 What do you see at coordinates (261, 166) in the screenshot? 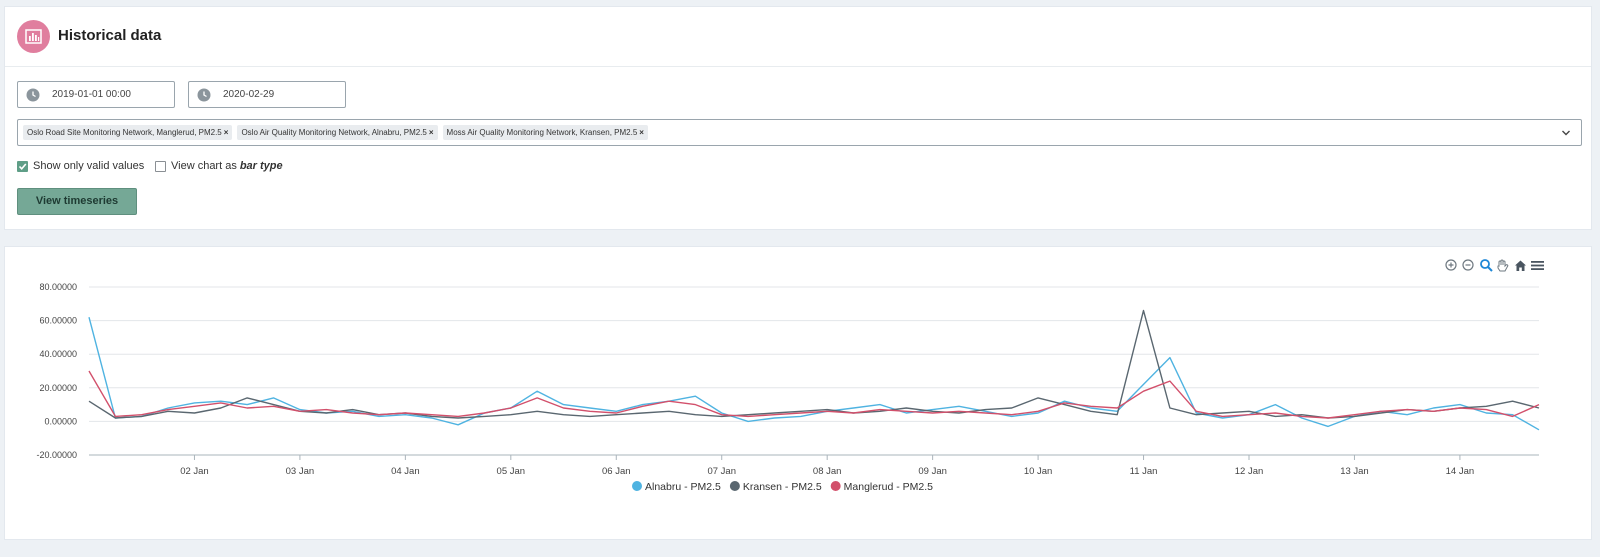
I see `bar-type-label: bar type` at bounding box center [261, 166].